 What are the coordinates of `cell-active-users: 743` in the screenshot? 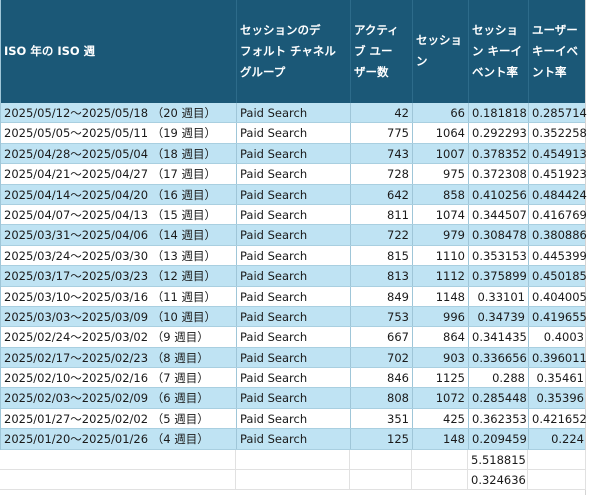 It's located at (382, 153).